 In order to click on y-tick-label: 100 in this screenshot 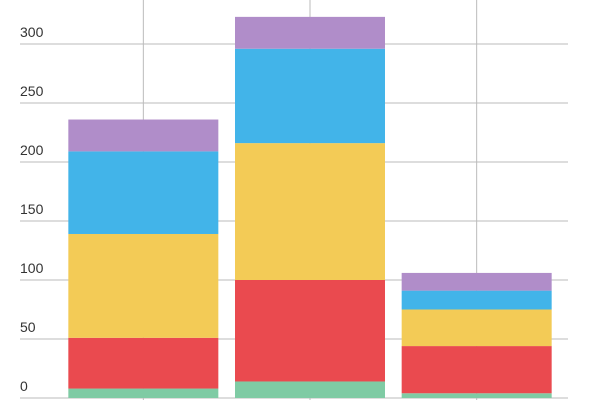, I will do `click(32, 268)`.